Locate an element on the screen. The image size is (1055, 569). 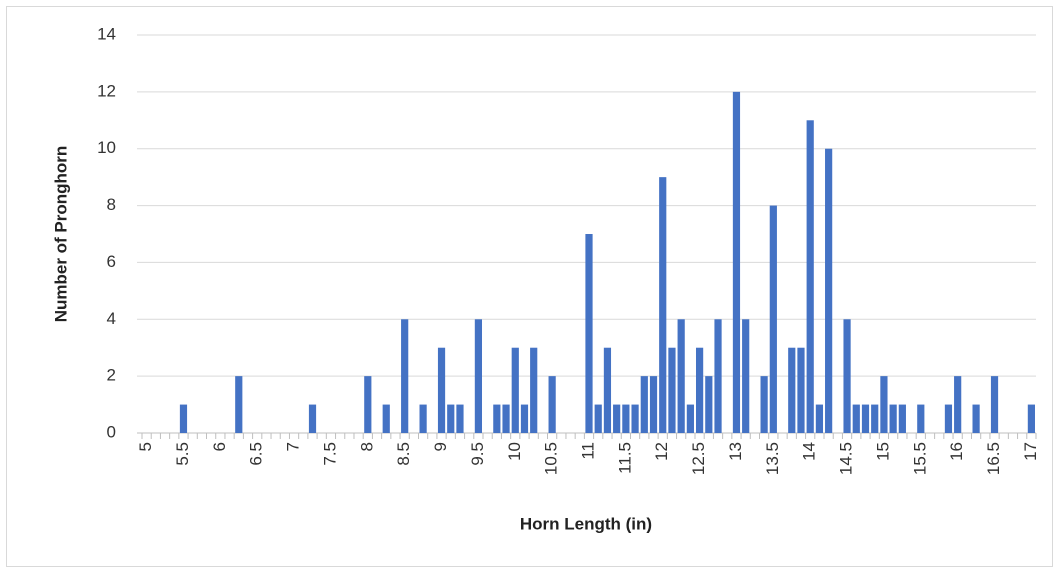
x-tick-label: 6.5 is located at coordinates (256, 454).